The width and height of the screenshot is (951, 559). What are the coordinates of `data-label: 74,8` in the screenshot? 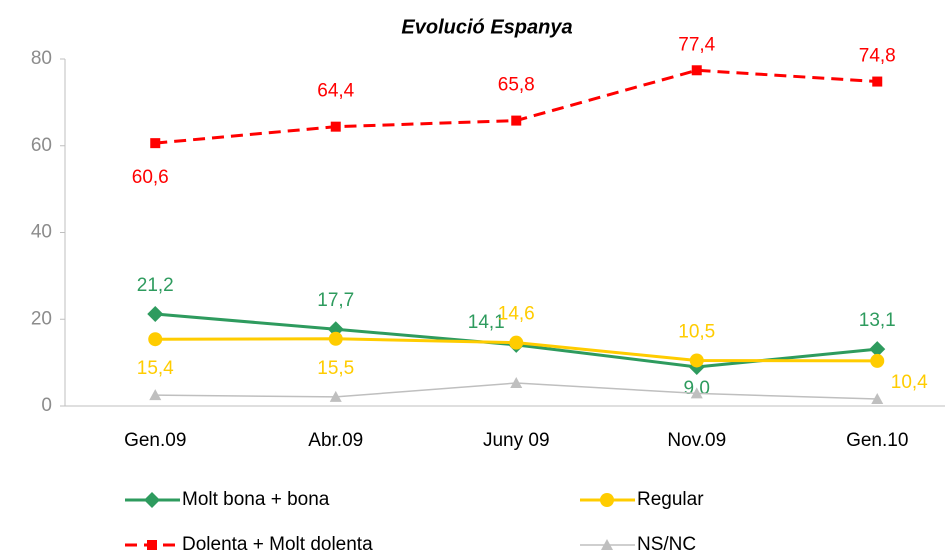 It's located at (877, 56).